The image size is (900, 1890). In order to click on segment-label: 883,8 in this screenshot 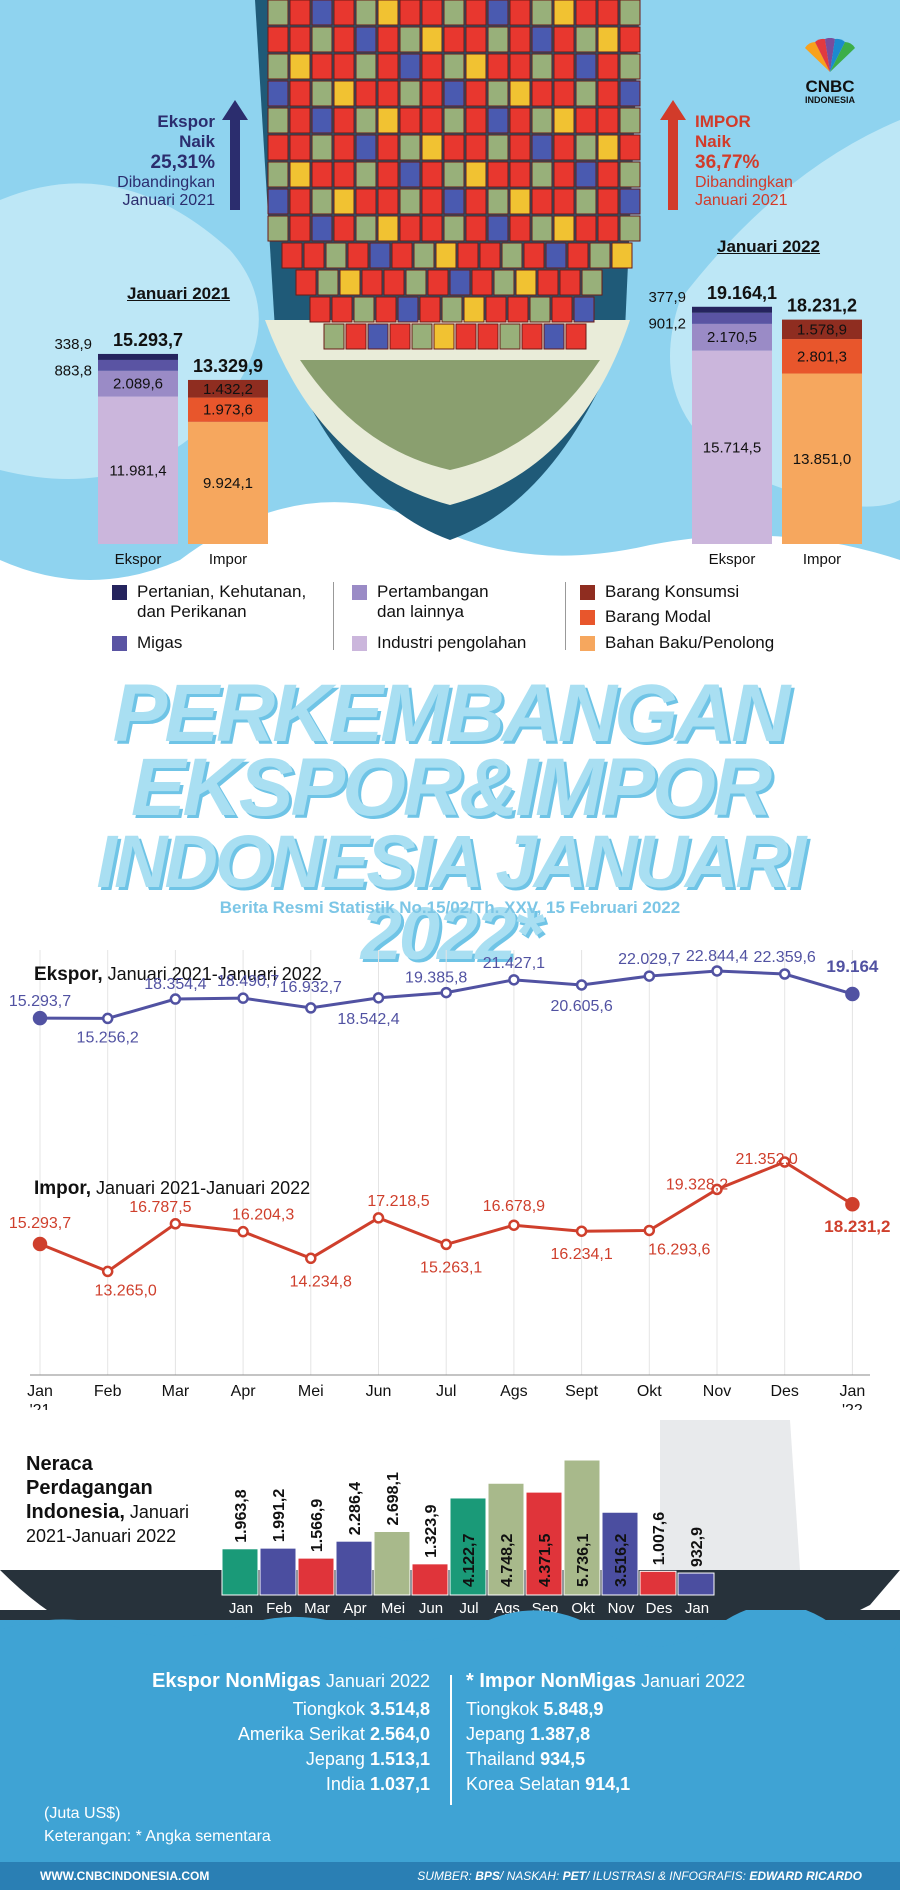, I will do `click(73, 370)`.